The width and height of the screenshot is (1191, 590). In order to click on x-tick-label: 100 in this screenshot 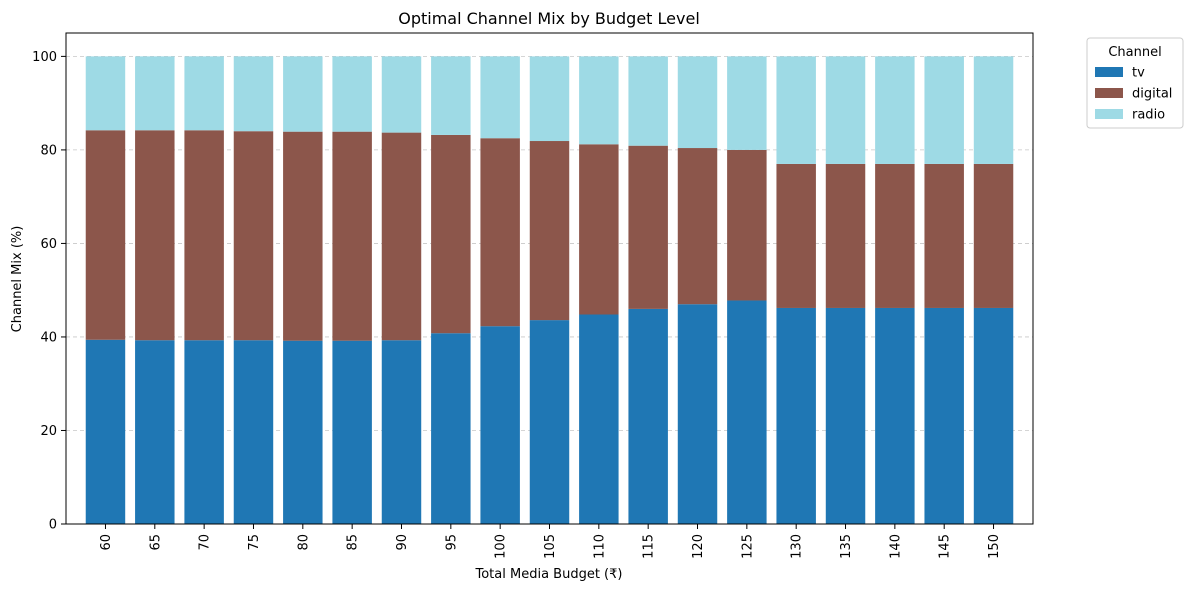, I will do `click(501, 546)`.